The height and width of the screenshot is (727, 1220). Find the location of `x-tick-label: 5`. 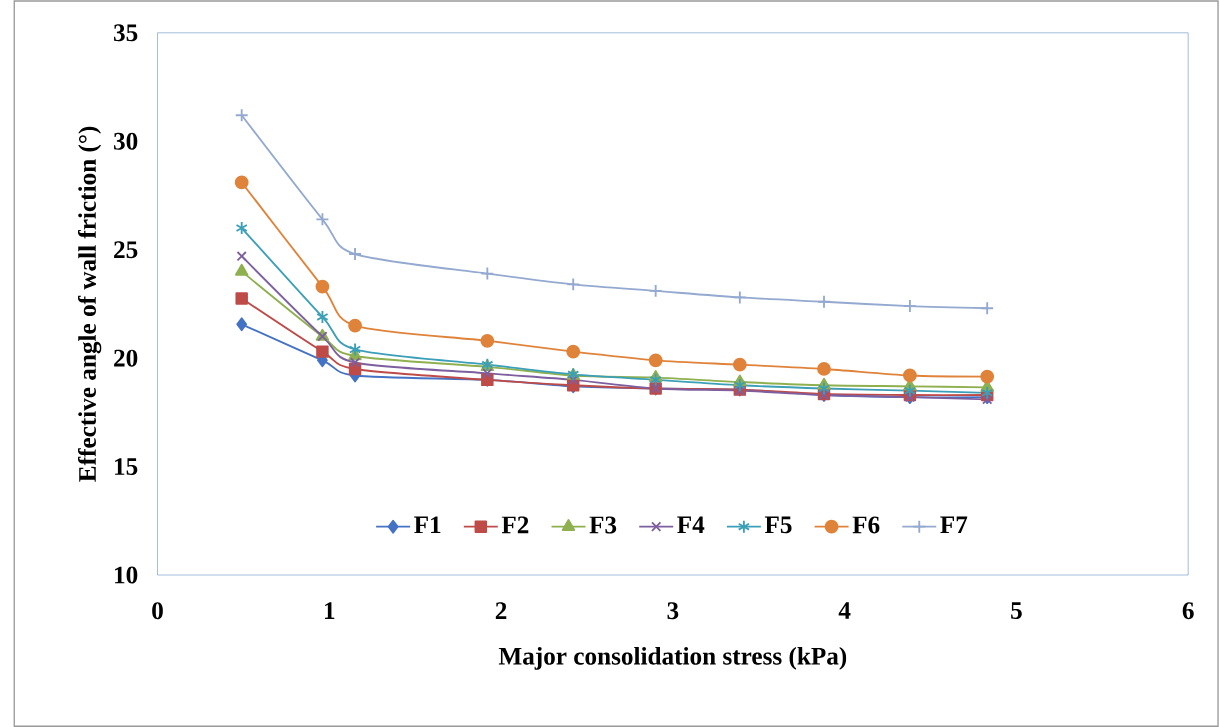

x-tick-label: 5 is located at coordinates (1016, 610).